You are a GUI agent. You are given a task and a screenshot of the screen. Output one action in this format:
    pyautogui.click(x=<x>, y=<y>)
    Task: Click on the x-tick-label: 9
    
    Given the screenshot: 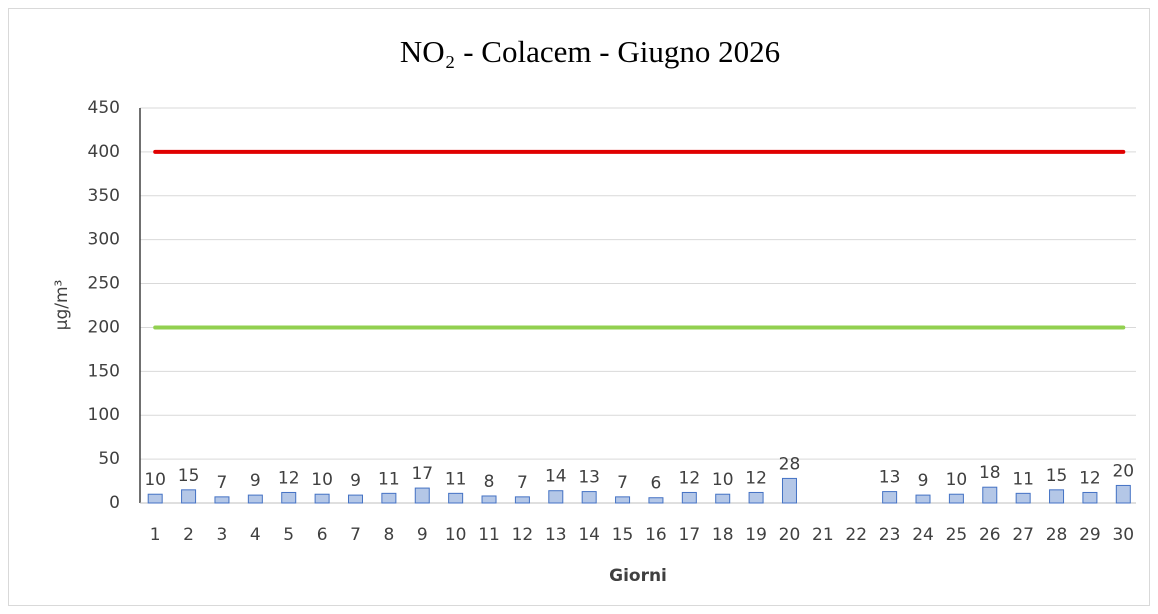 What is the action you would take?
    pyautogui.click(x=422, y=535)
    